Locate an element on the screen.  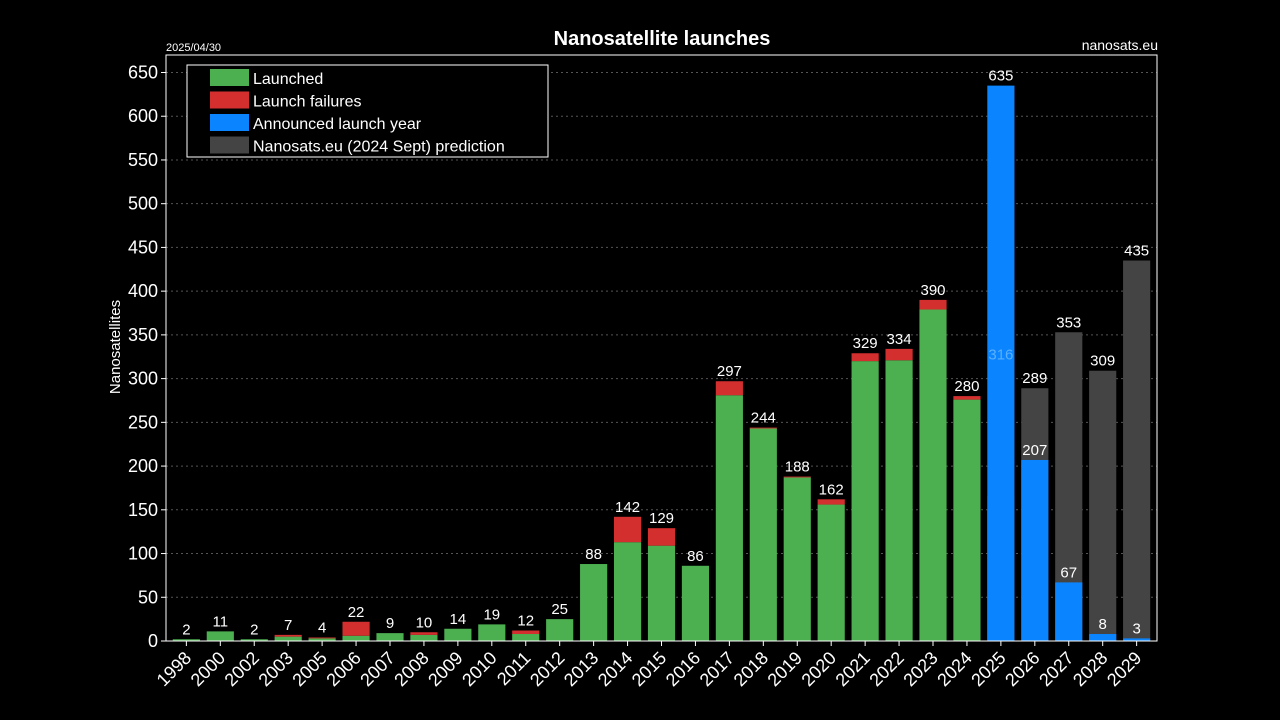
x-tick-label: 2006 is located at coordinates (343, 669).